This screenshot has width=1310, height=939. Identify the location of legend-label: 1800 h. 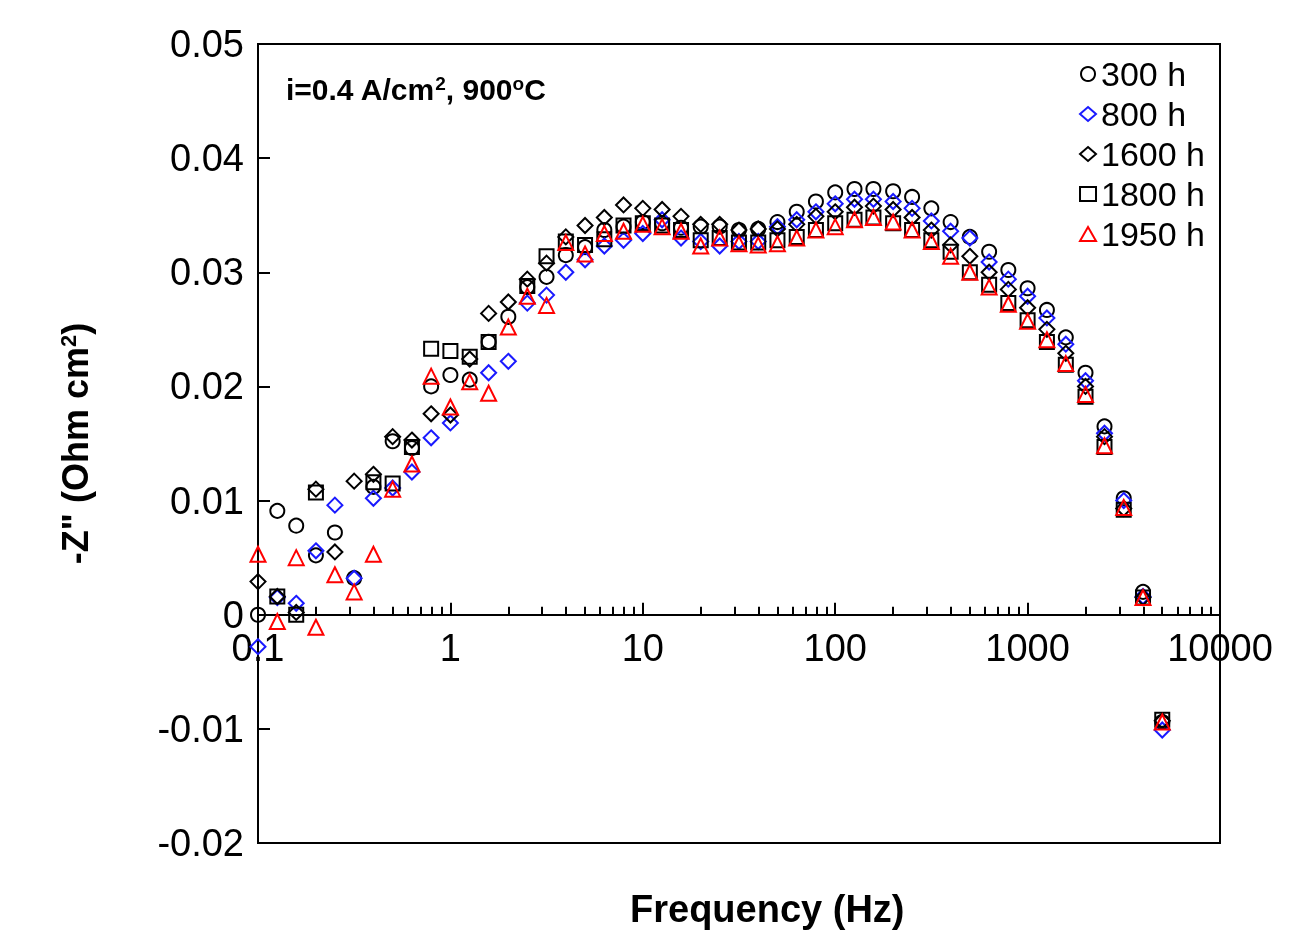
(1153, 194).